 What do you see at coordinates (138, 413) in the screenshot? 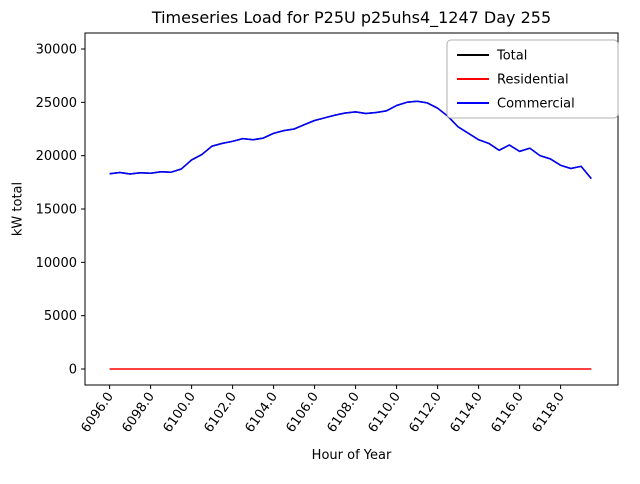
I see `x-tick-label: 6098.0` at bounding box center [138, 413].